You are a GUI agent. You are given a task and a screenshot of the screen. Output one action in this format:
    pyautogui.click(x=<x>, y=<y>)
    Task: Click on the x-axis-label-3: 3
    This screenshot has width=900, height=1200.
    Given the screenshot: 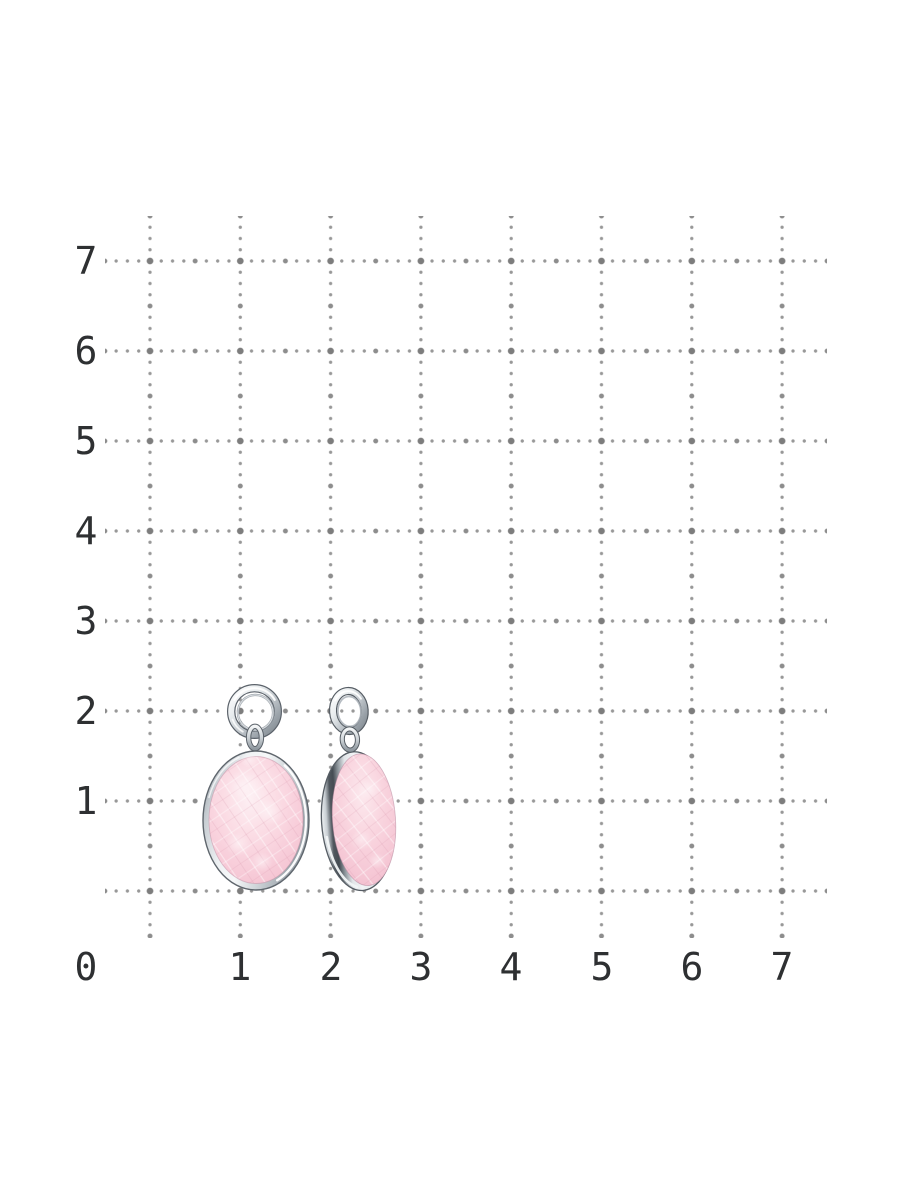 What is the action you would take?
    pyautogui.click(x=421, y=967)
    